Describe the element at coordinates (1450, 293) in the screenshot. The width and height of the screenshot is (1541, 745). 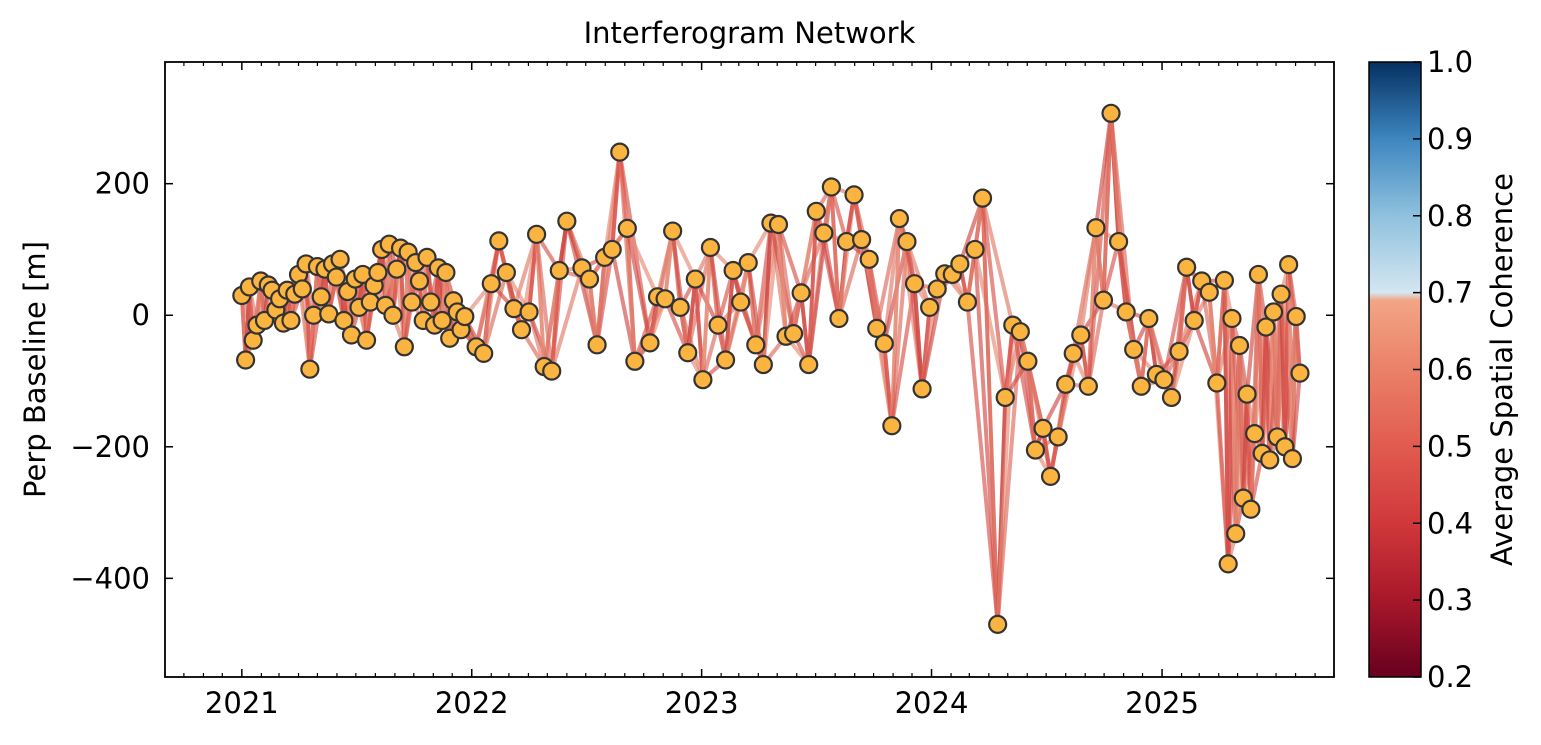
I see `colorbar-tick-label: 0.7` at that location.